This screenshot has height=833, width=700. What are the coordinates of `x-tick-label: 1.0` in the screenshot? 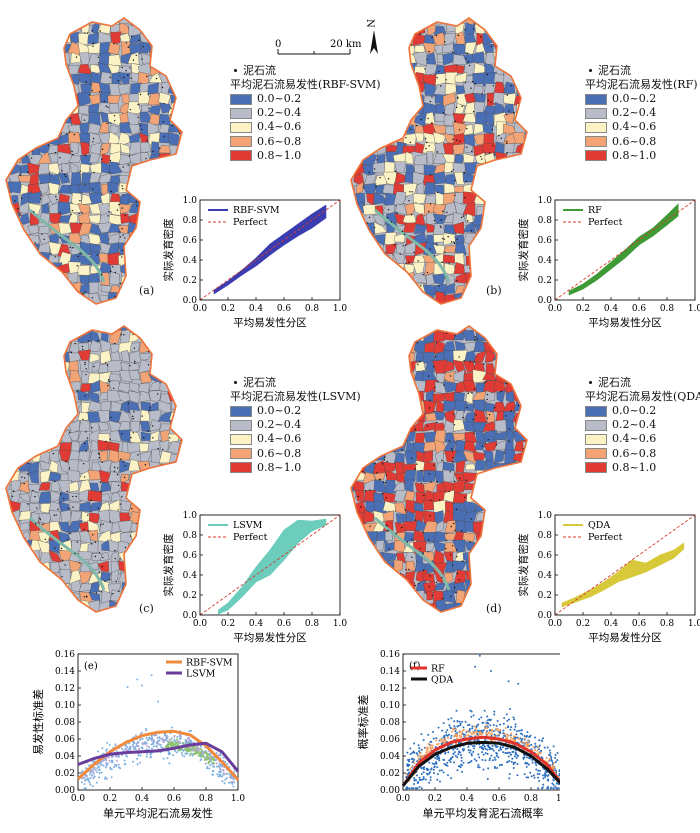 It's located at (340, 624).